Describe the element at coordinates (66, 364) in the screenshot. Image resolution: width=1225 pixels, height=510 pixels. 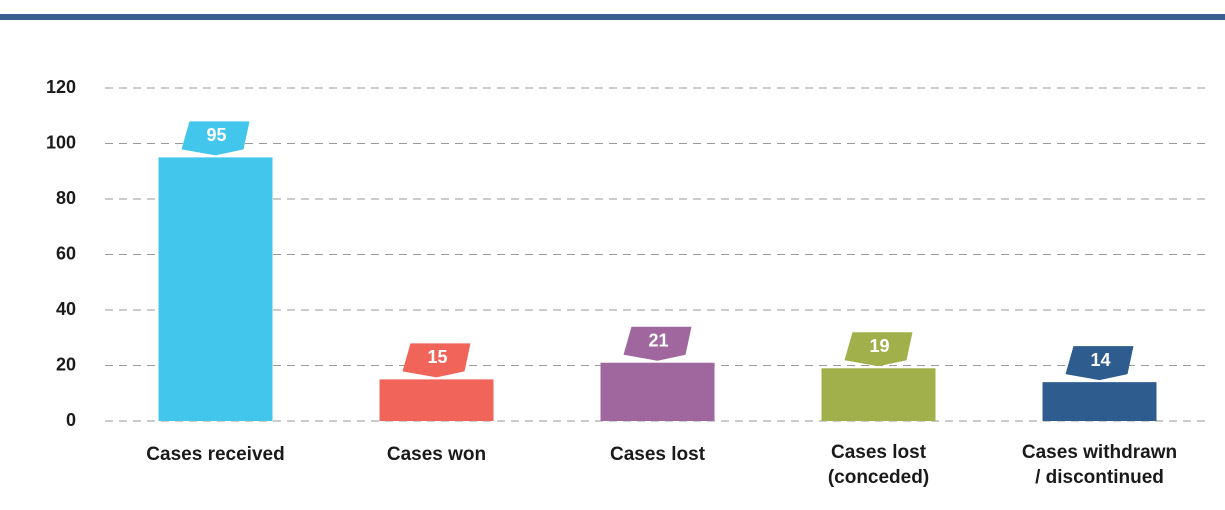
I see `y-tick-label: 20` at that location.